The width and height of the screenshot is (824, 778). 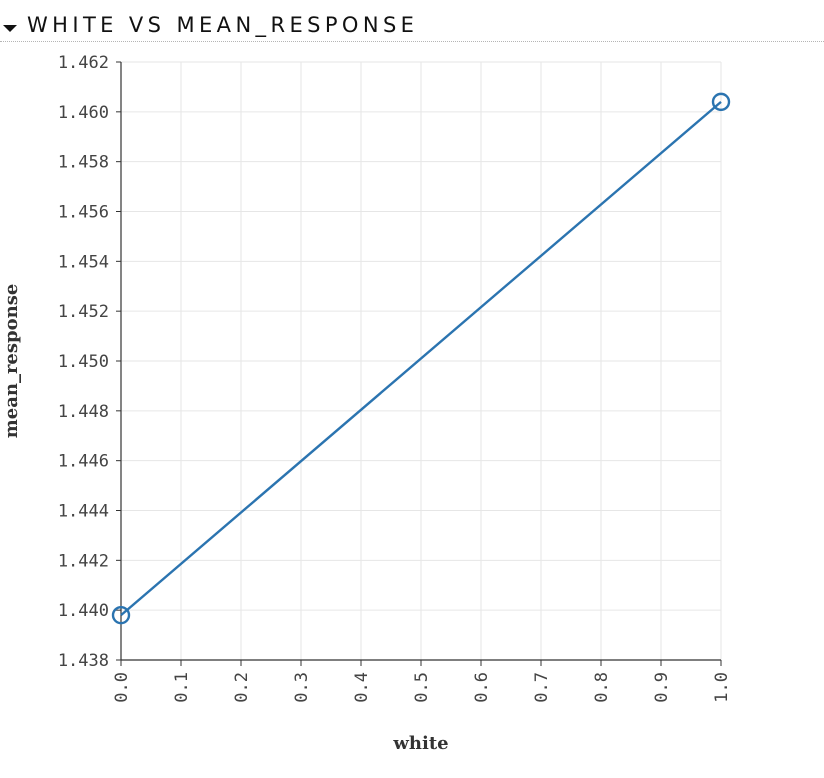 I want to click on x-tick-label: 0.7, so click(x=542, y=687).